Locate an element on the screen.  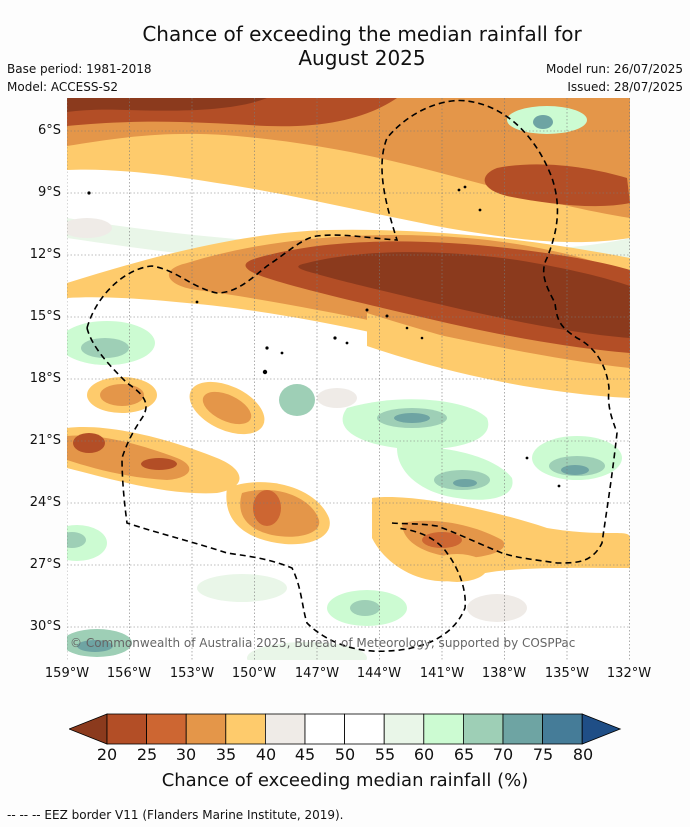
cb-tick-20: 20 is located at coordinates (107, 754).